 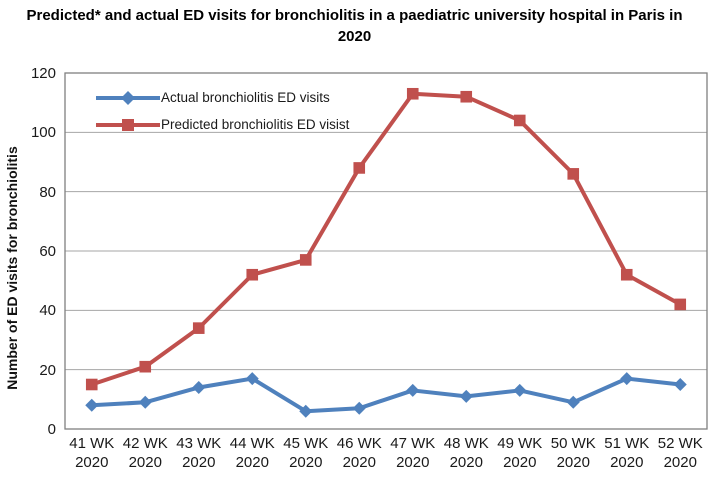 I want to click on predicted-series-marker-icon, so click(x=128, y=124).